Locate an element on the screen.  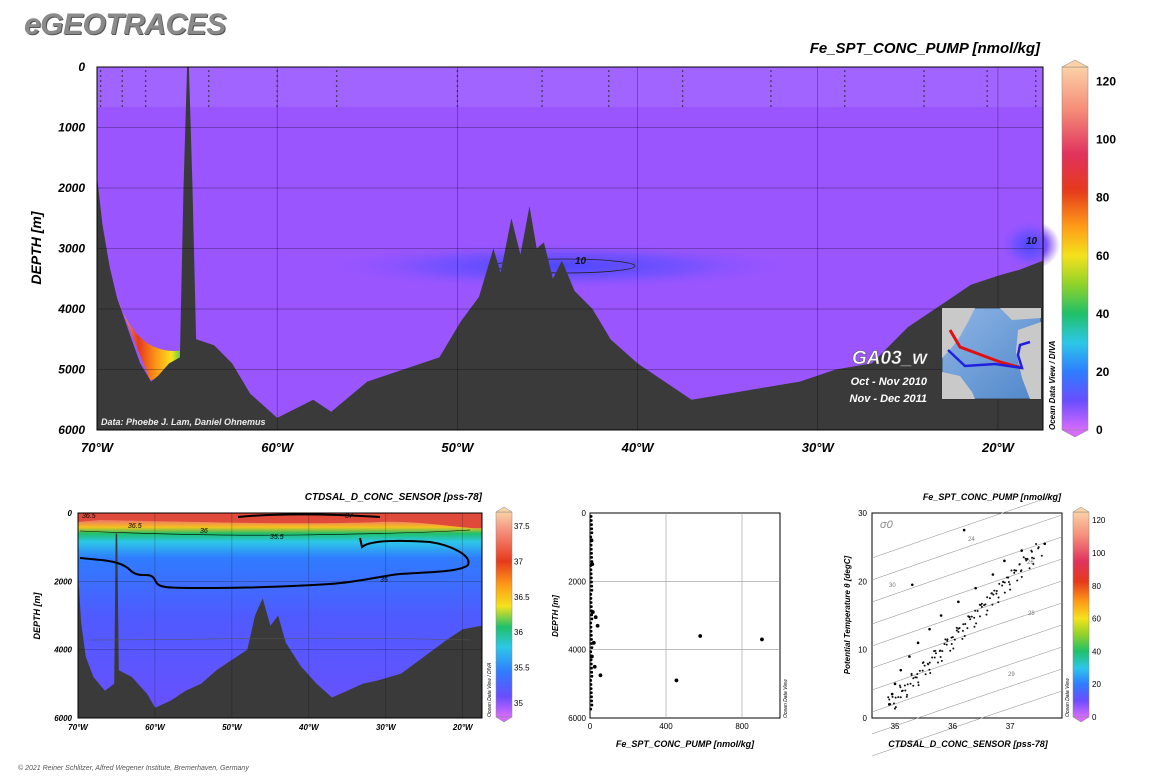
main-odv-credit: Ocean Data View / DIVA is located at coordinates (1052, 385).